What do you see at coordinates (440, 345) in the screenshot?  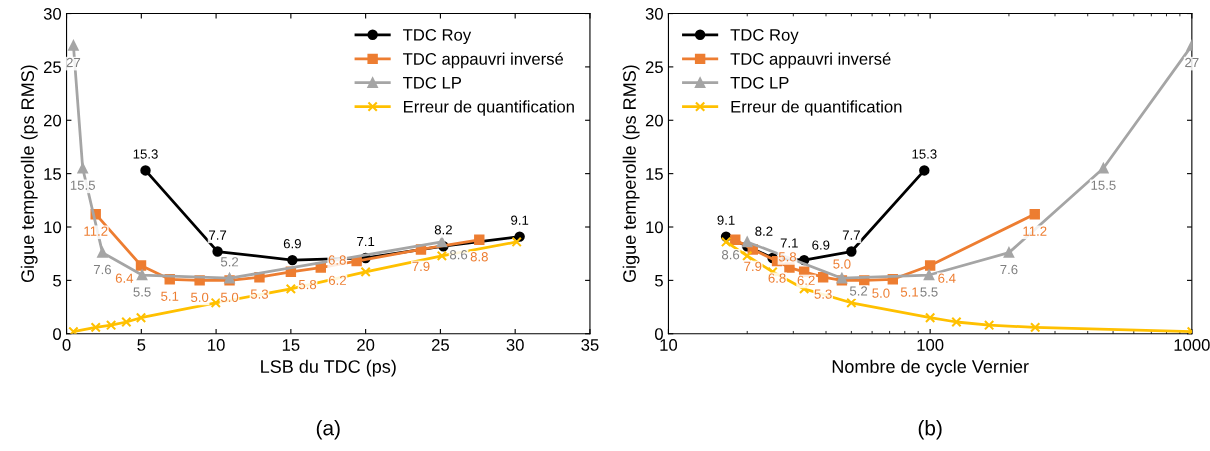 I see `x-tick-label: 25` at bounding box center [440, 345].